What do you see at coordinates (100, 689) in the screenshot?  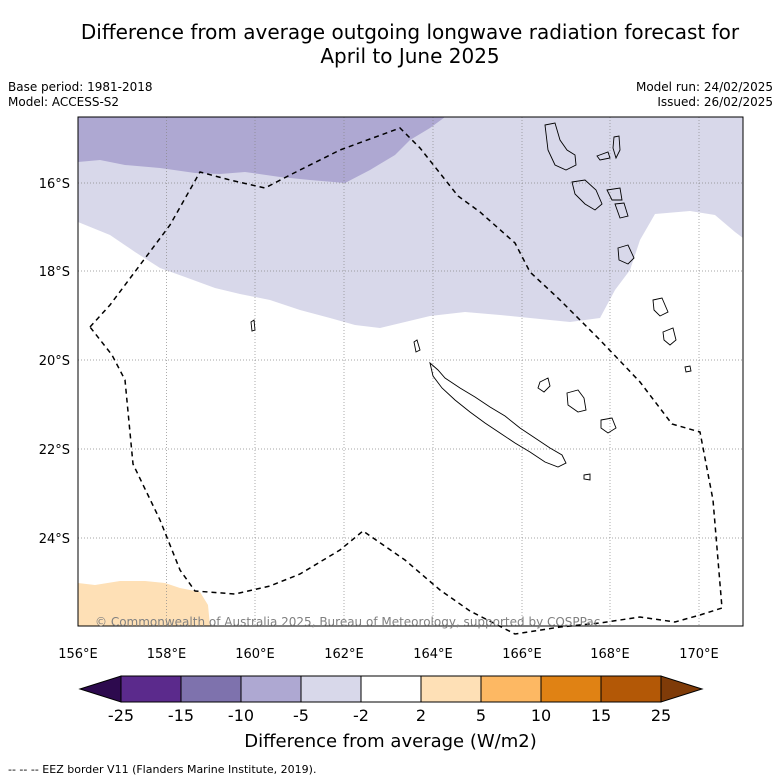 I see `colorbar-under-arrow` at bounding box center [100, 689].